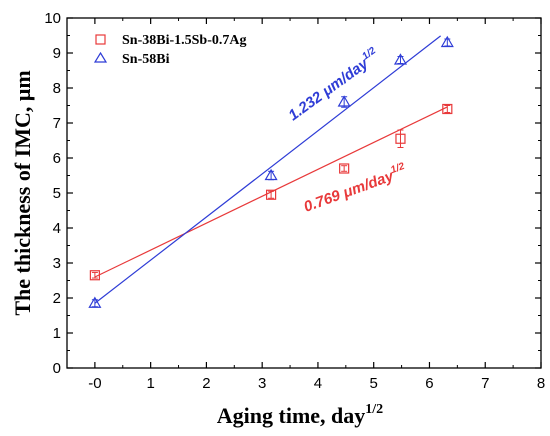 Image resolution: width=550 pixels, height=436 pixels. Describe the element at coordinates (150, 383) in the screenshot. I see `x-tick-label: 1` at that location.